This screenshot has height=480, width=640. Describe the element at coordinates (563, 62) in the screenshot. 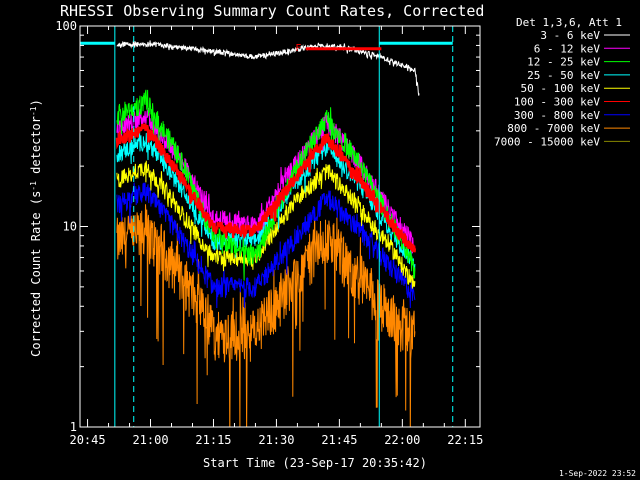

I see `legend-entry-label: 12 - 25 keV` at that location.